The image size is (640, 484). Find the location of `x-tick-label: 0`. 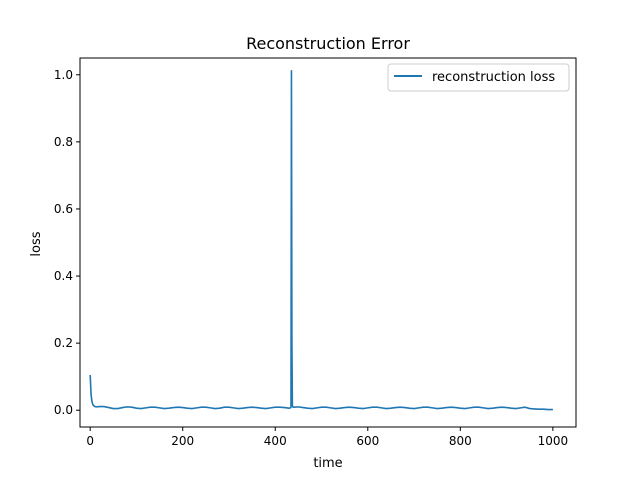

x-tick-label: 0 is located at coordinates (90, 441).